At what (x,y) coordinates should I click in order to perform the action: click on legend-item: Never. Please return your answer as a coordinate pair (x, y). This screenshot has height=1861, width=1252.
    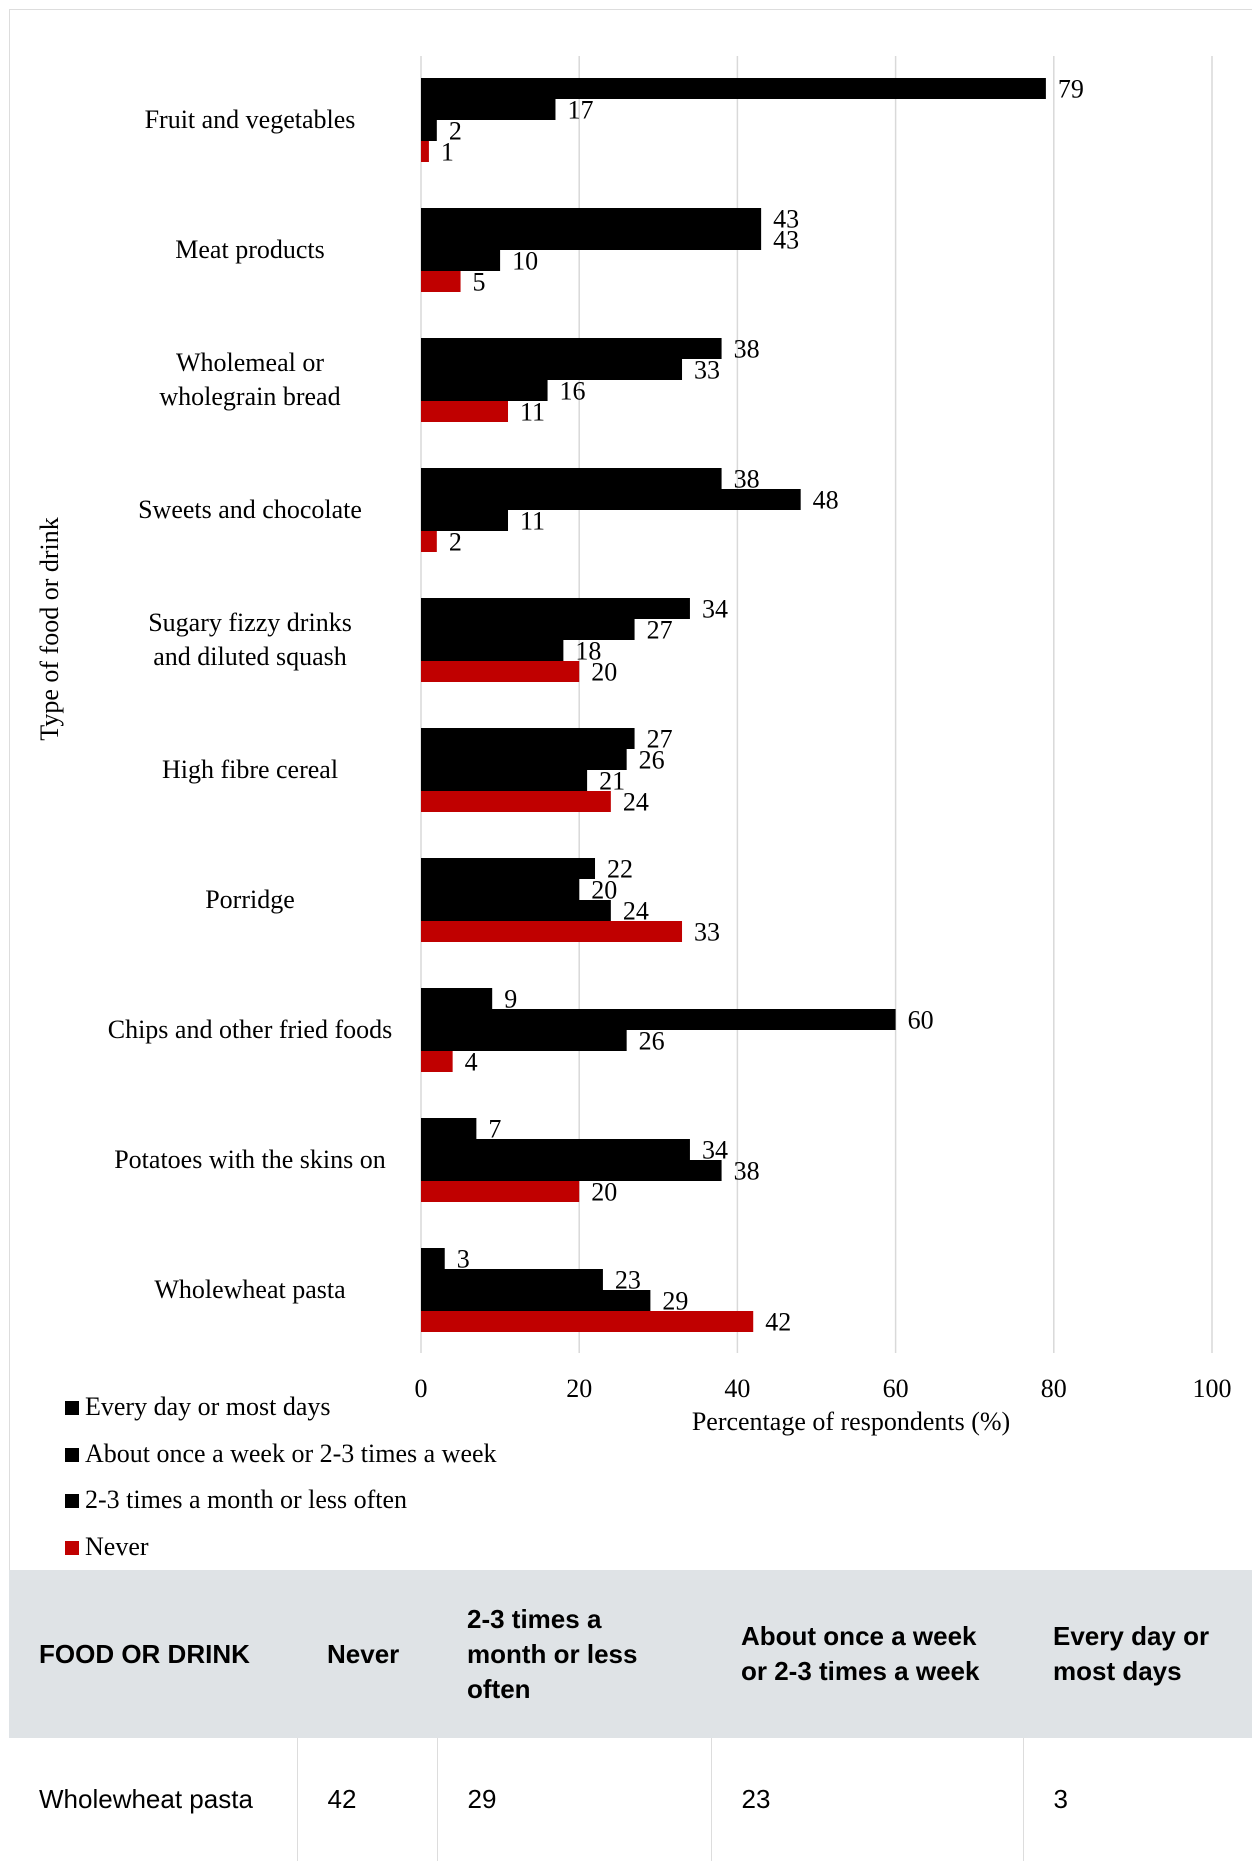
    Looking at the image, I should click on (107, 1547).